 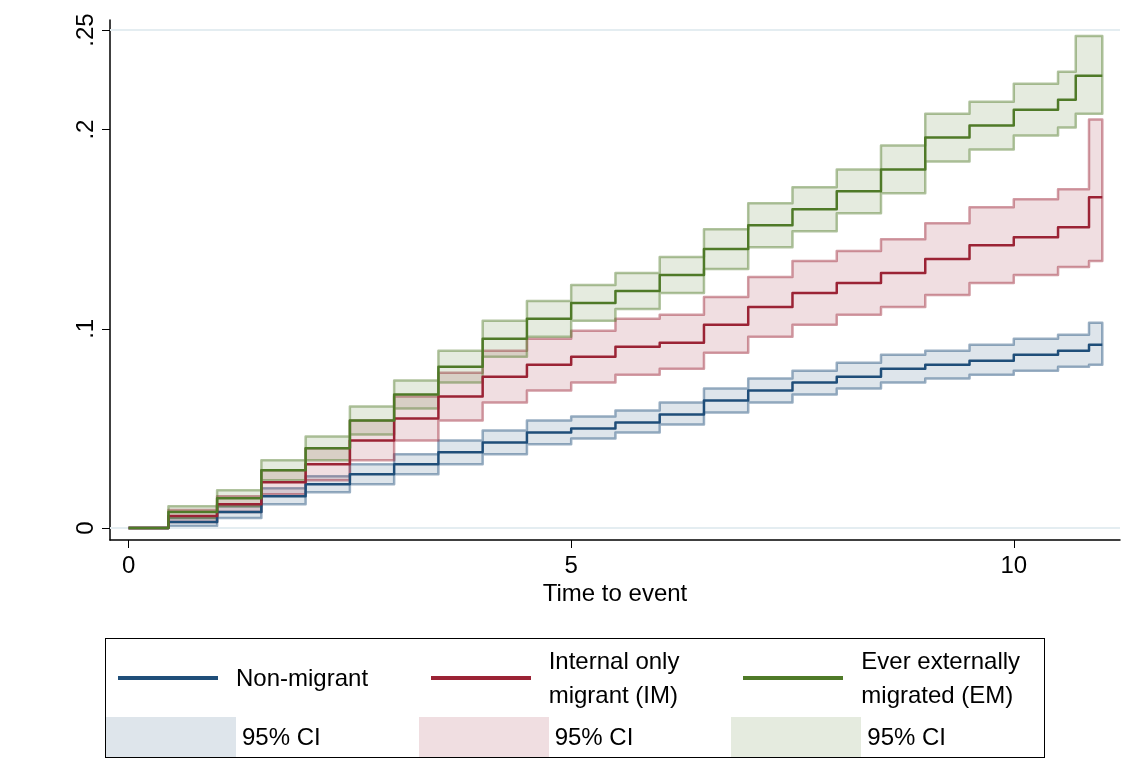 What do you see at coordinates (84, 30) in the screenshot?
I see `y-tick-label: .25` at bounding box center [84, 30].